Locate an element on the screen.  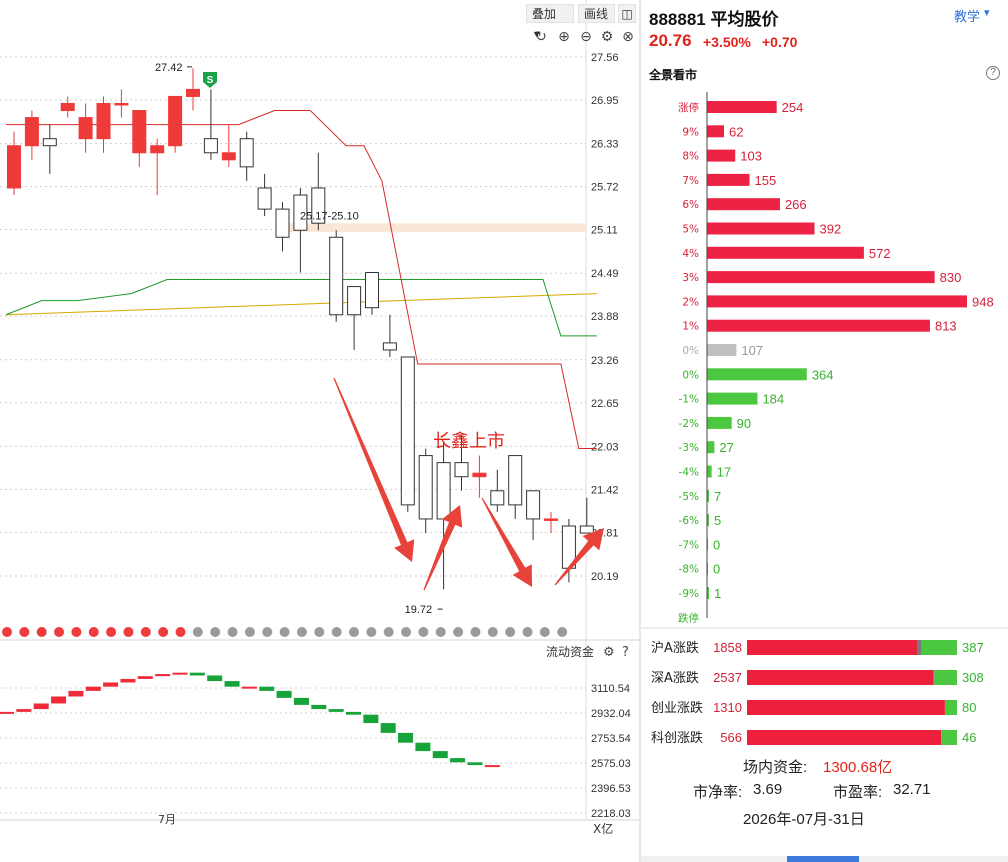
row-label: 跌停 is located at coordinates (688, 617).